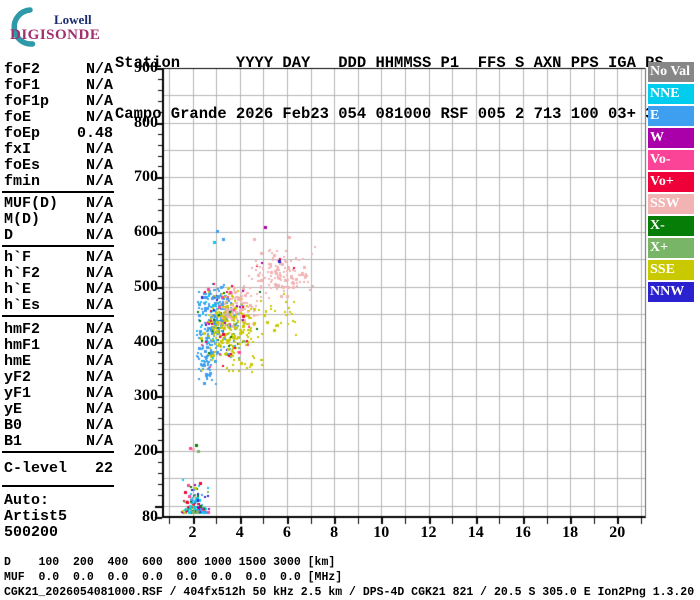 Image resolution: width=700 pixels, height=600 pixels. I want to click on parameter-label: yE, so click(13, 409).